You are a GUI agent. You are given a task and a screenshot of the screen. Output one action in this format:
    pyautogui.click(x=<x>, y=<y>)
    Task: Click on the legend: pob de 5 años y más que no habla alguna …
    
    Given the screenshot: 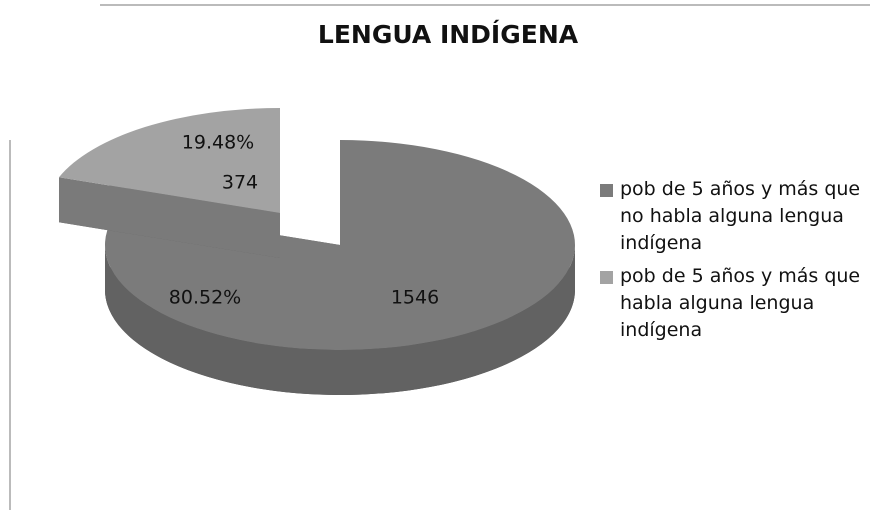 What is the action you would take?
    pyautogui.click(x=733, y=263)
    